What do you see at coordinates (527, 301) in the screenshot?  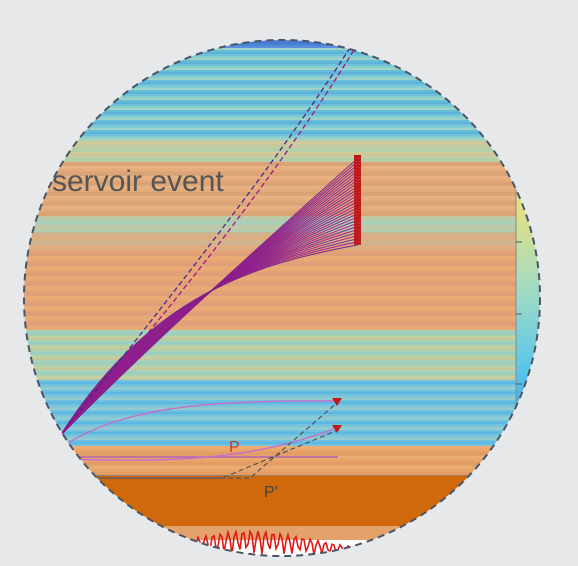 I see `colorbar` at bounding box center [527, 301].